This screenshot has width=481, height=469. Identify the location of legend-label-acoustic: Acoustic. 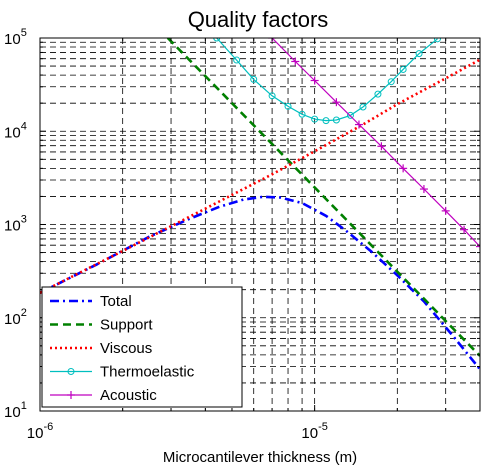
(128, 395).